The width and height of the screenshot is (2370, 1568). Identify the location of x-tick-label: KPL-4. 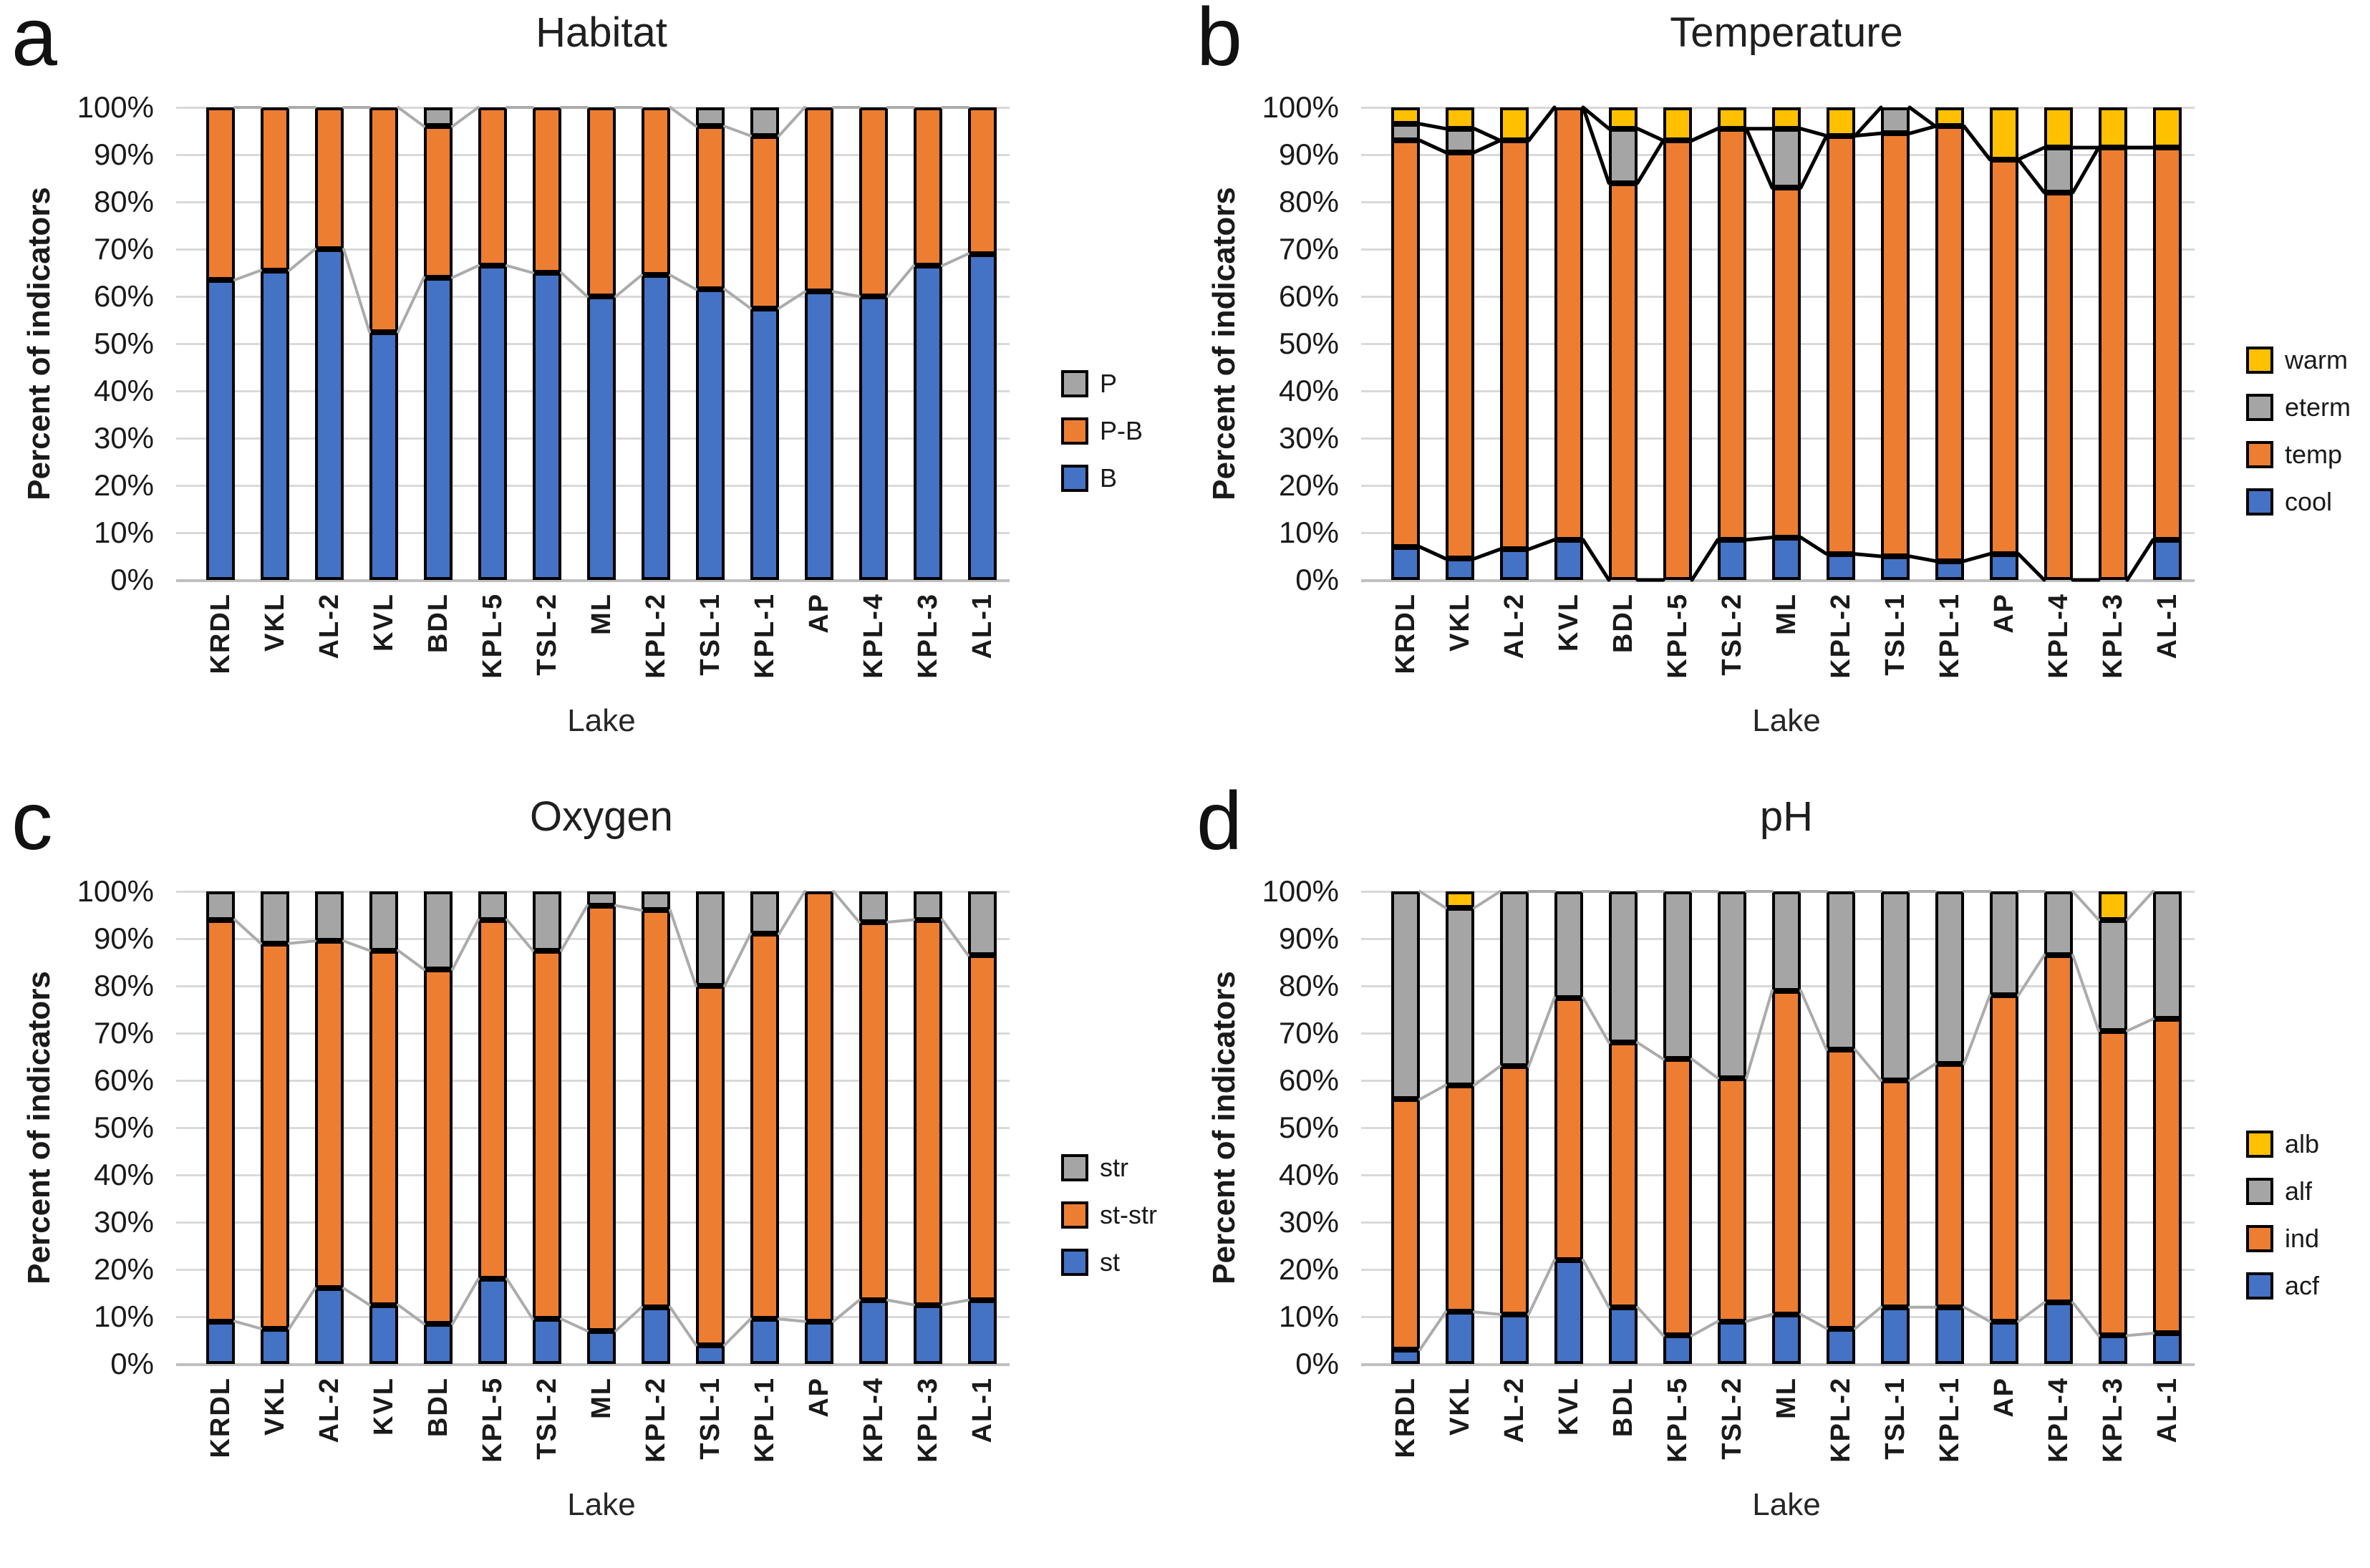
(2059, 1420).